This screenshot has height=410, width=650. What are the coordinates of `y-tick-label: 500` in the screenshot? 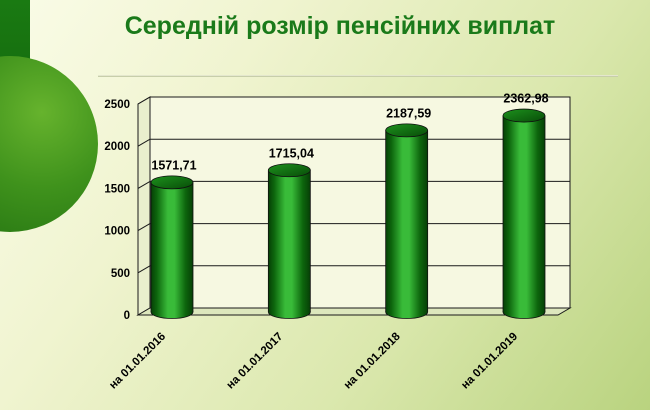 It's located at (120, 274).